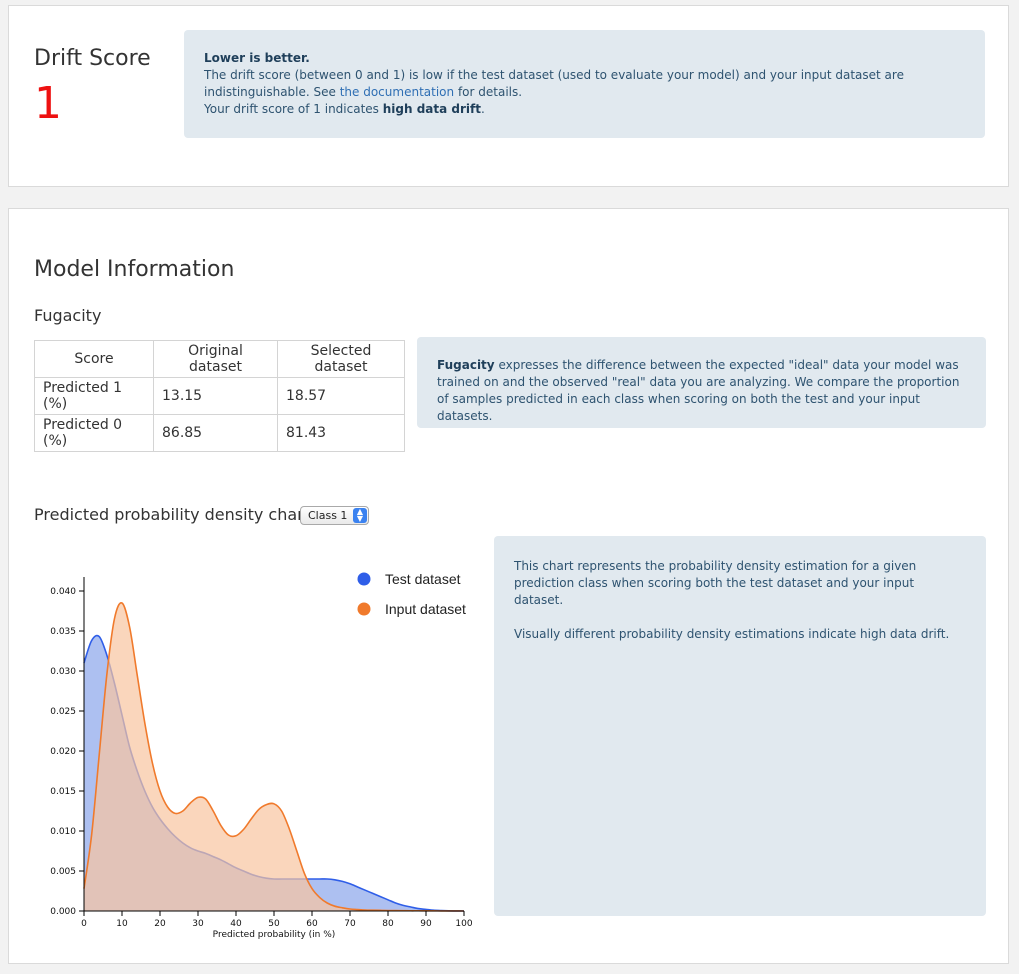  I want to click on legend-label-0: Test dataset, so click(423, 579).